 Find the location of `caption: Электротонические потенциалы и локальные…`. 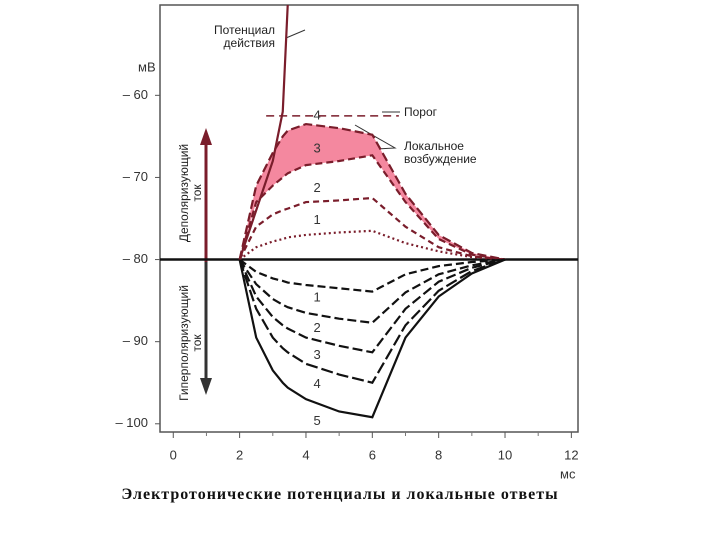

caption: Электротонические потенциалы и локальные… is located at coordinates (340, 494).